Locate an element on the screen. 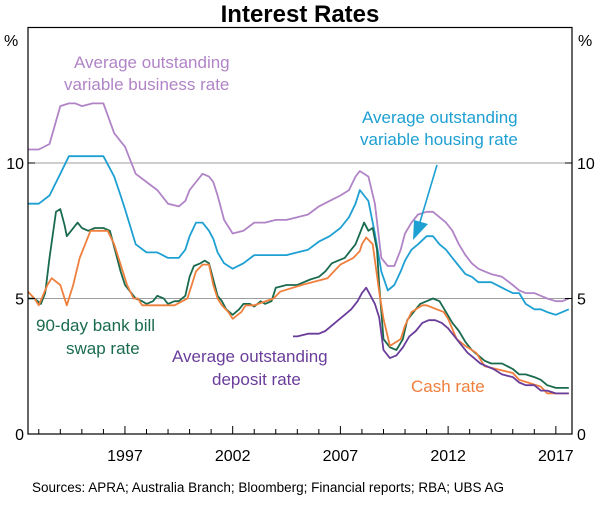 The width and height of the screenshot is (600, 513). x-tick-label-2017: 2017 is located at coordinates (556, 456).